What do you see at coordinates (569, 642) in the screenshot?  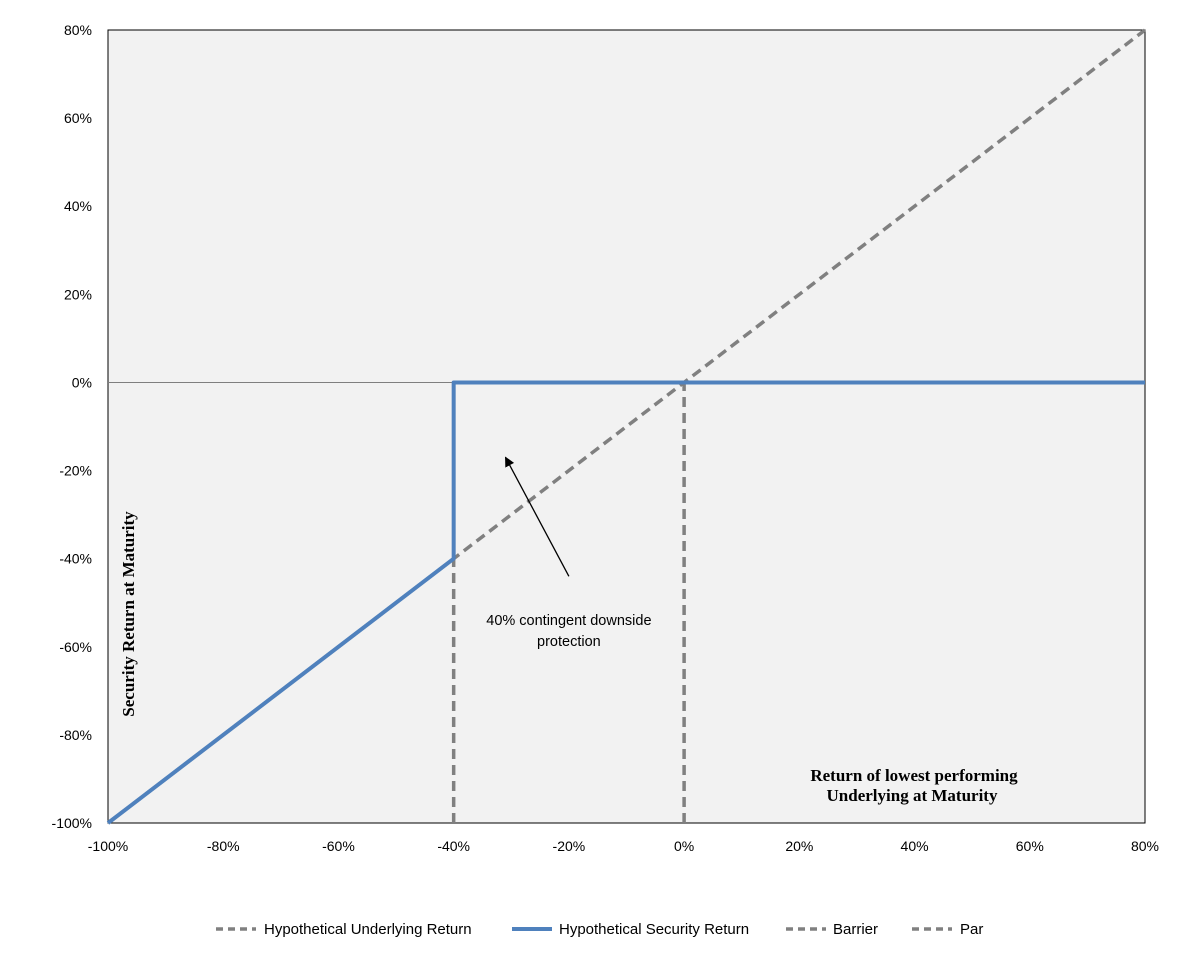 I see `annotation-text-line: protection` at bounding box center [569, 642].